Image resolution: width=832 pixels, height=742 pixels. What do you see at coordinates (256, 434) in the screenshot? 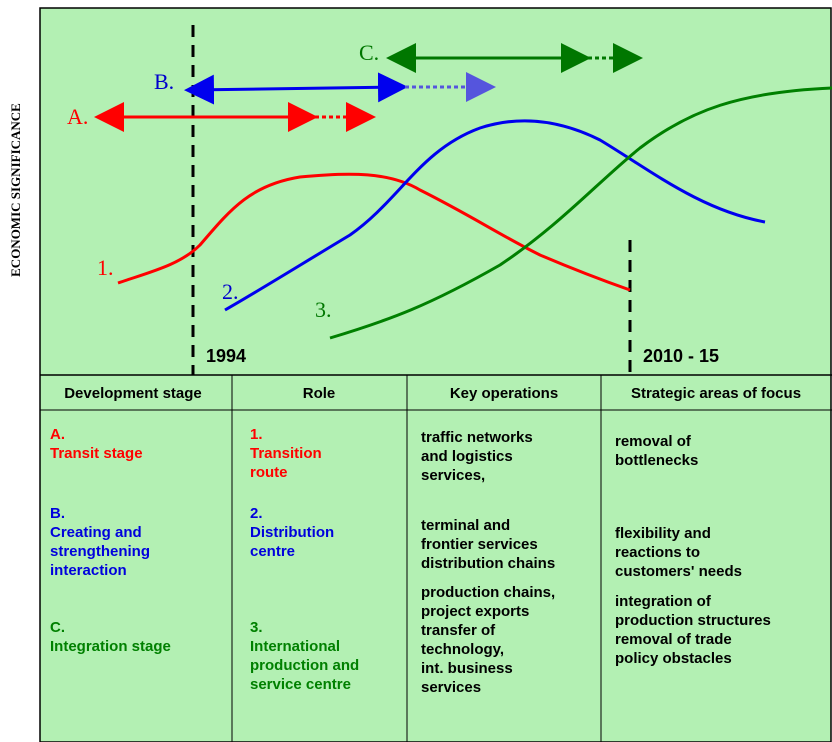
I see `table-text: 1.` at bounding box center [256, 434].